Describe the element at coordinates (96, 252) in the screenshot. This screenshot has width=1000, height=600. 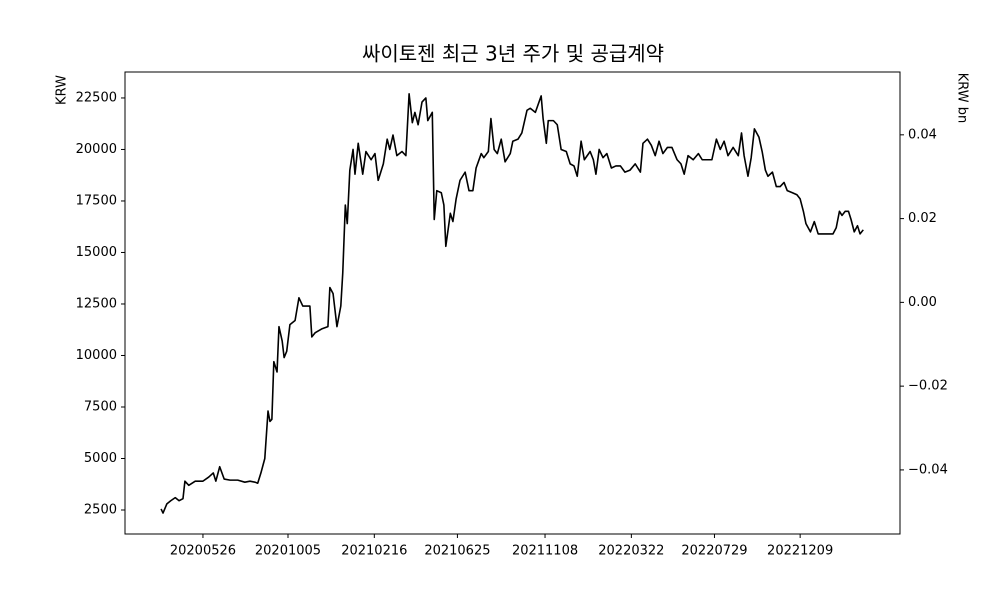
I see `y-tick-label: 15000` at that location.